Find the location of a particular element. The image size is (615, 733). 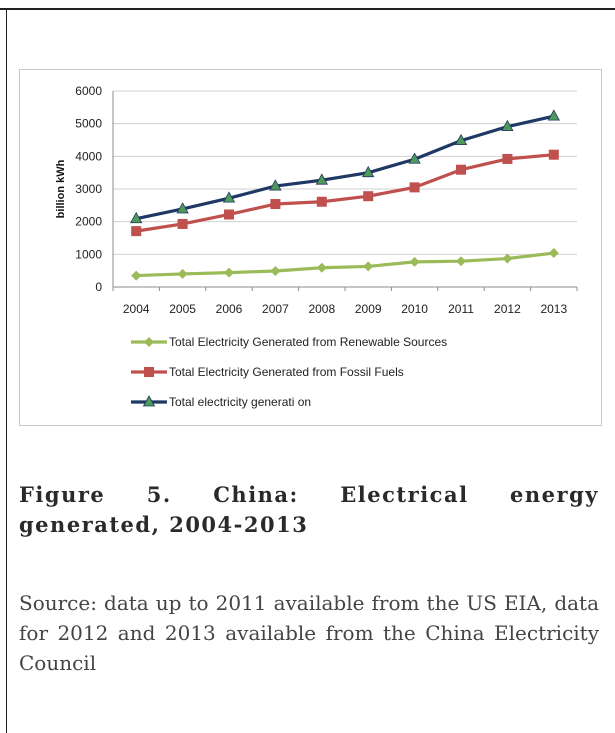

frame-top-rule is located at coordinates (307, 9).